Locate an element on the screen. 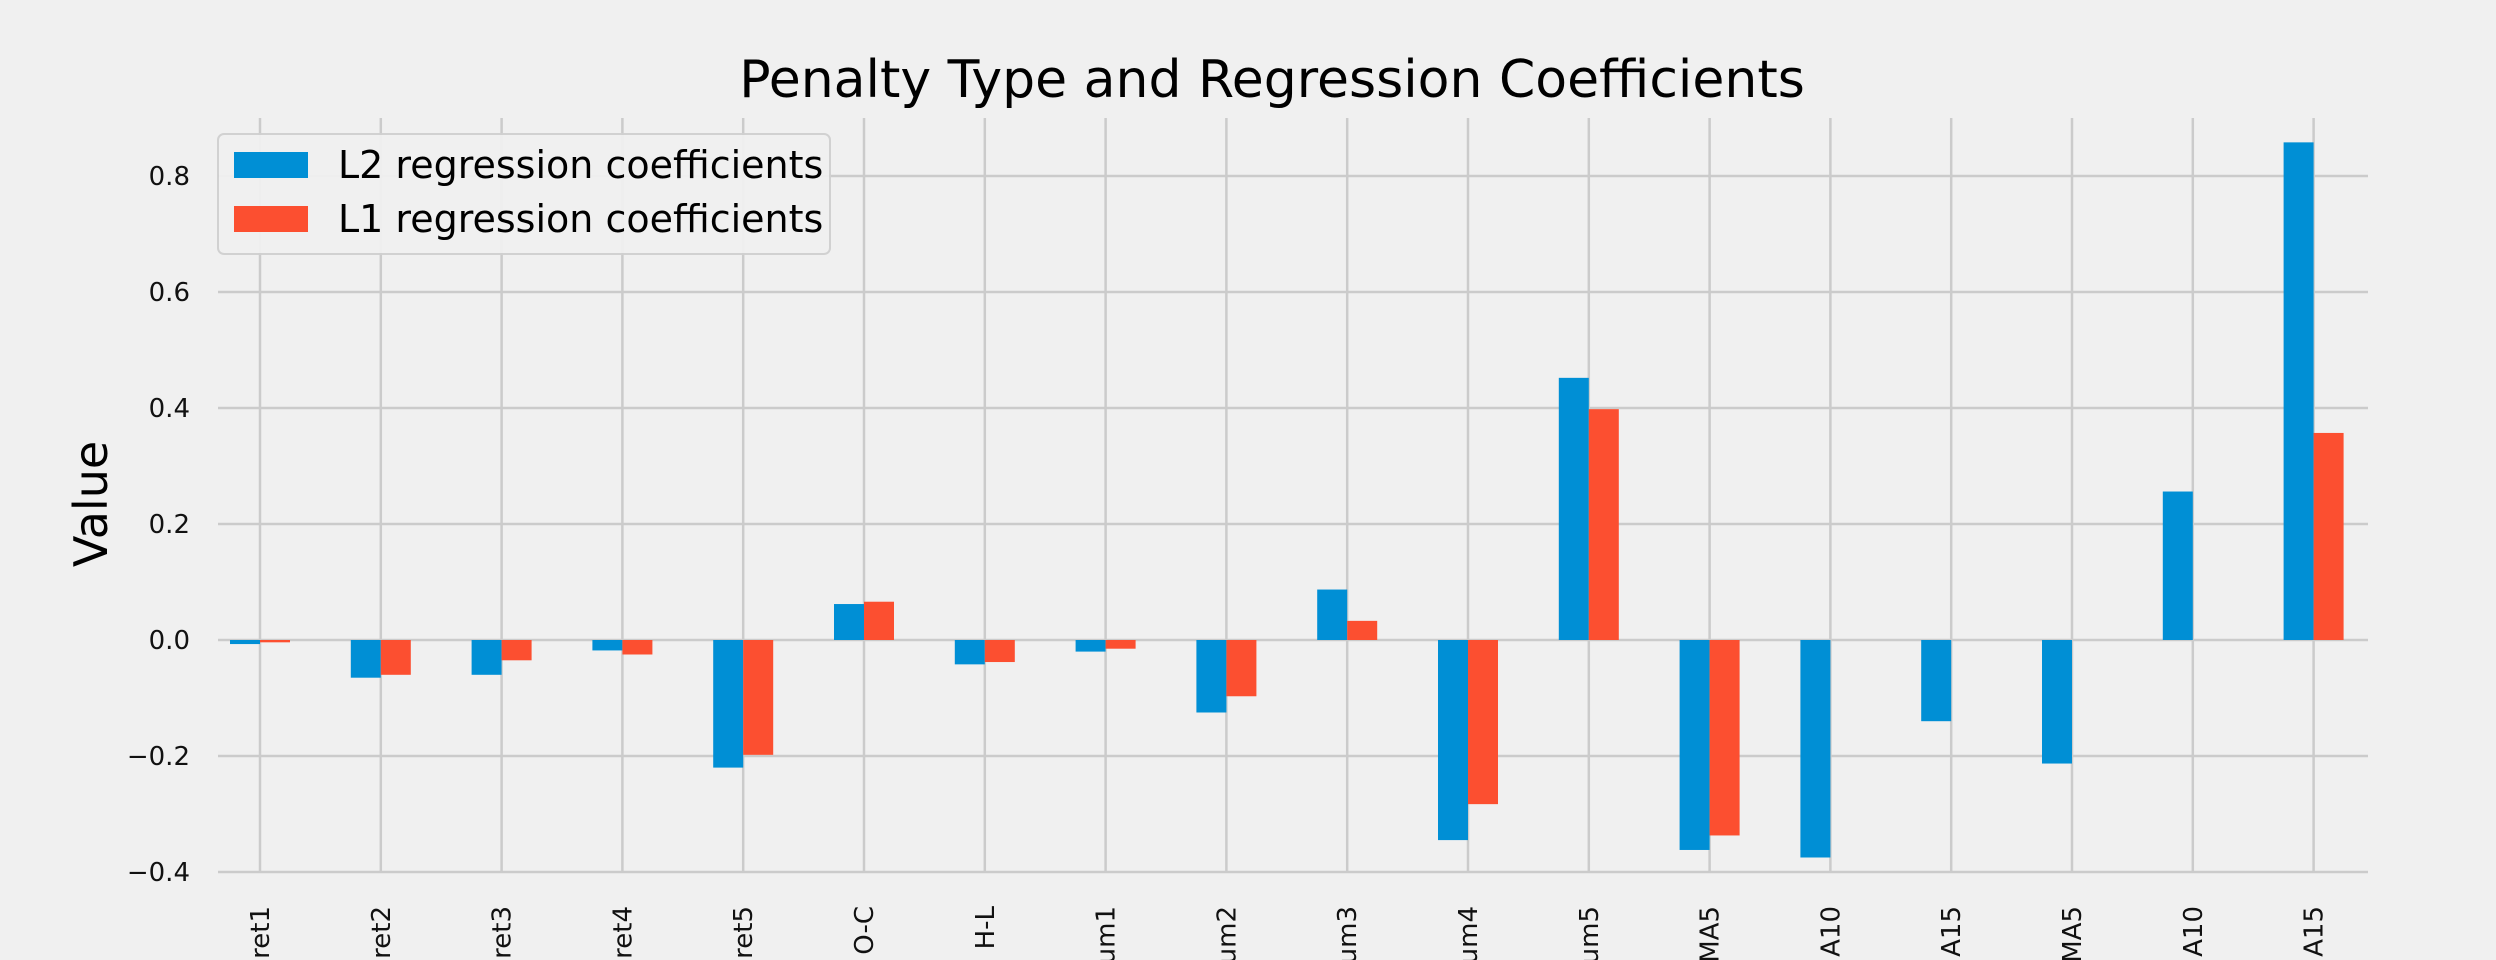 This screenshot has height=960, width=2496. x-tick-label: ret3 is located at coordinates (503, 932).